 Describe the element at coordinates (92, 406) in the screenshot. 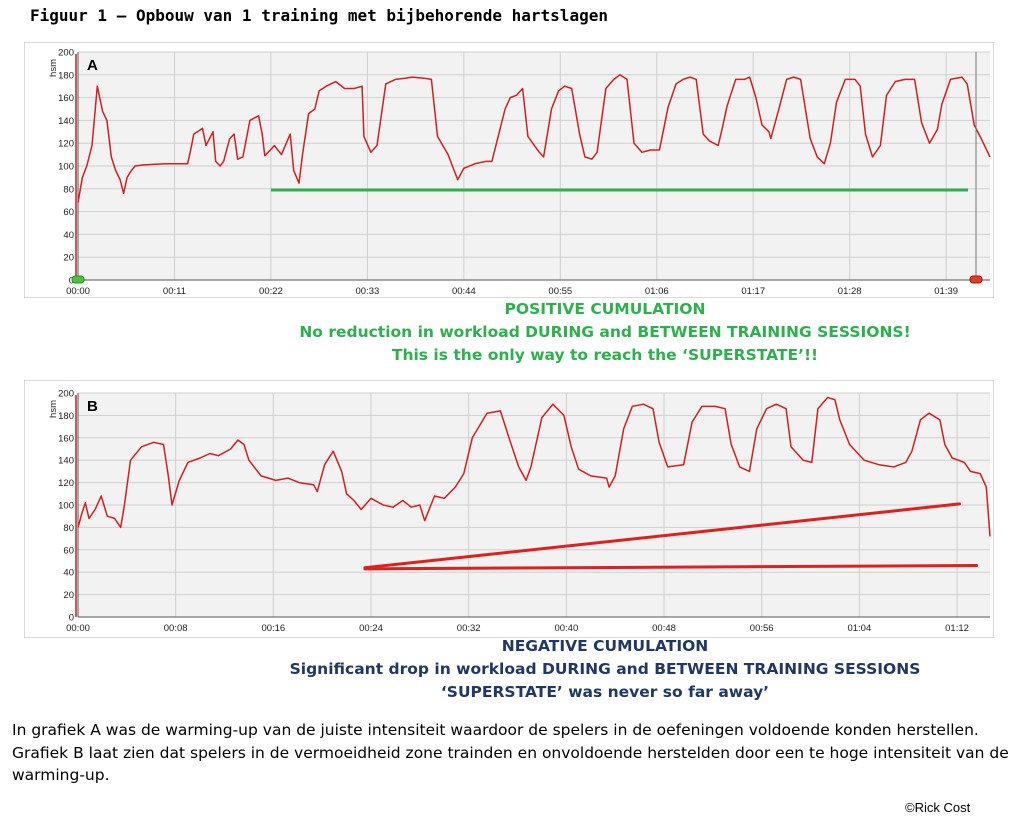

I see `panel-letter: B` at that location.